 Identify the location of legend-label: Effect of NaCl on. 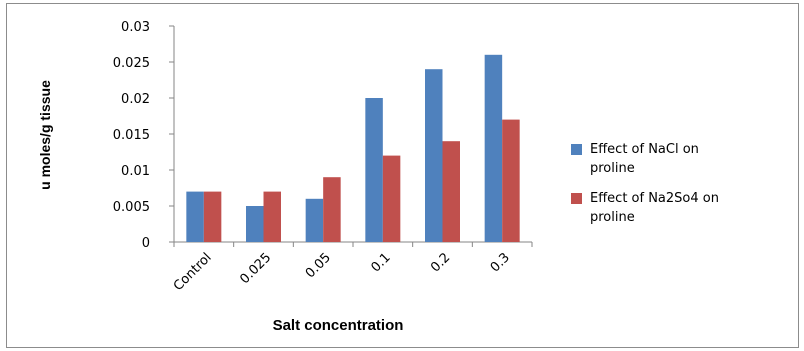
(644, 149).